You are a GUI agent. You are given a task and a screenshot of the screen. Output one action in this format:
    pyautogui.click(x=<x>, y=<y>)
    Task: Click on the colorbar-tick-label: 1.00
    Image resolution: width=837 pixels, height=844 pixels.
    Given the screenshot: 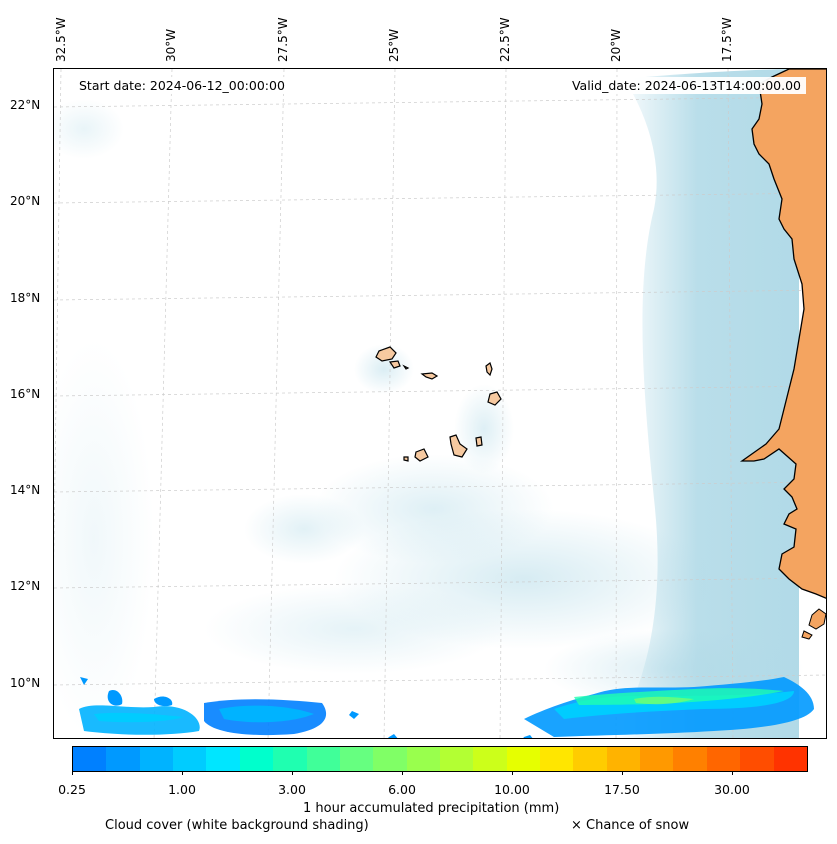 What is the action you would take?
    pyautogui.click(x=182, y=789)
    